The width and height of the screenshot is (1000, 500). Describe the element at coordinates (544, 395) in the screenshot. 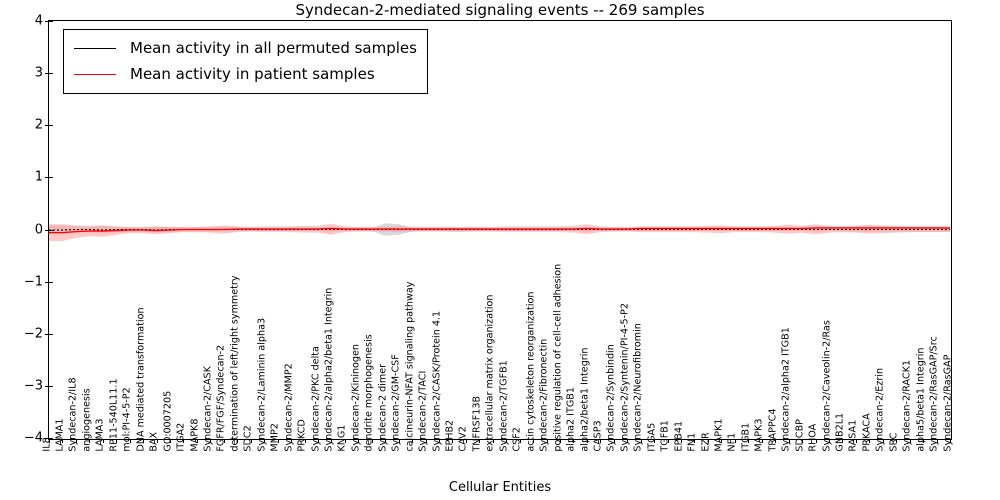

I see `x-tick-label: Syndecan-2/Fibronectin` at that location.